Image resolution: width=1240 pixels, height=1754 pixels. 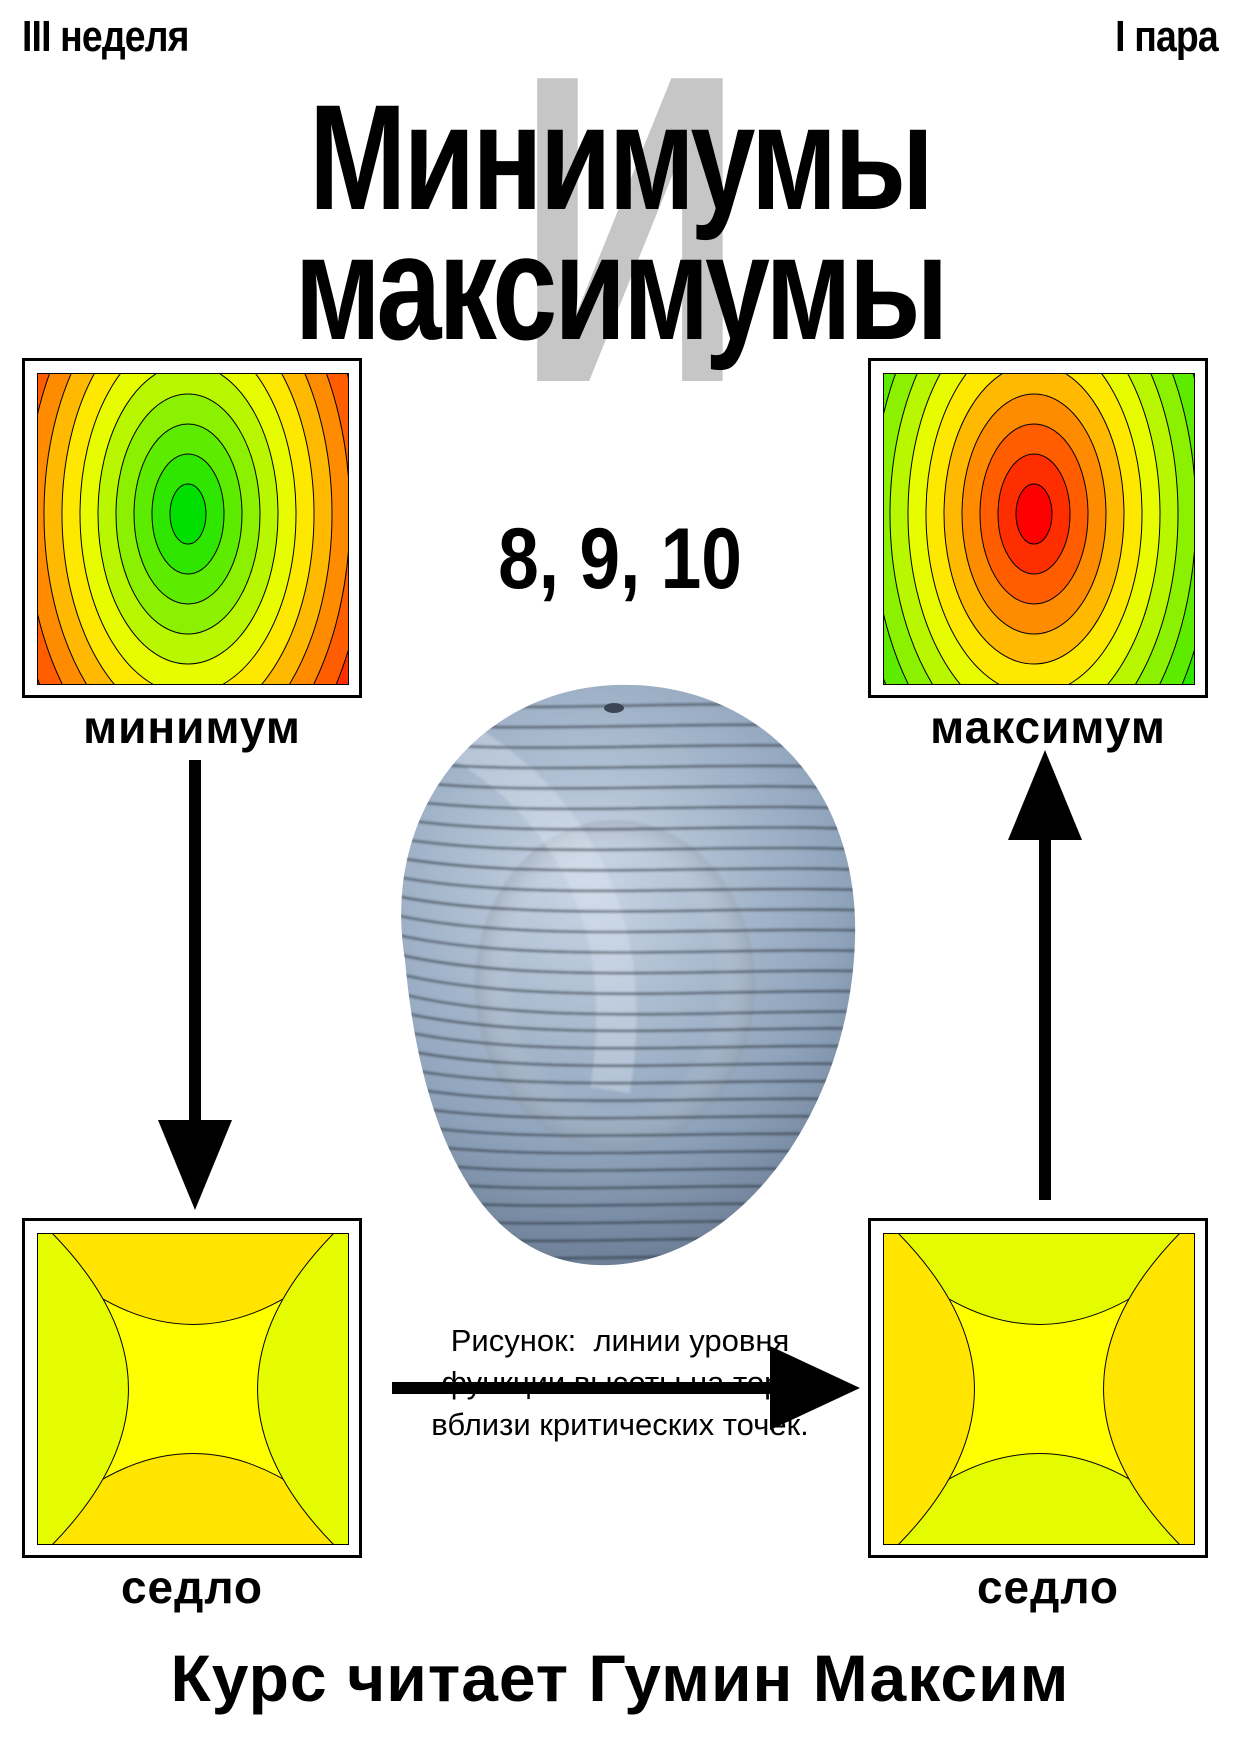 I want to click on lecturer-footer: Курс читает Гумин Максим, so click(x=620, y=1678).